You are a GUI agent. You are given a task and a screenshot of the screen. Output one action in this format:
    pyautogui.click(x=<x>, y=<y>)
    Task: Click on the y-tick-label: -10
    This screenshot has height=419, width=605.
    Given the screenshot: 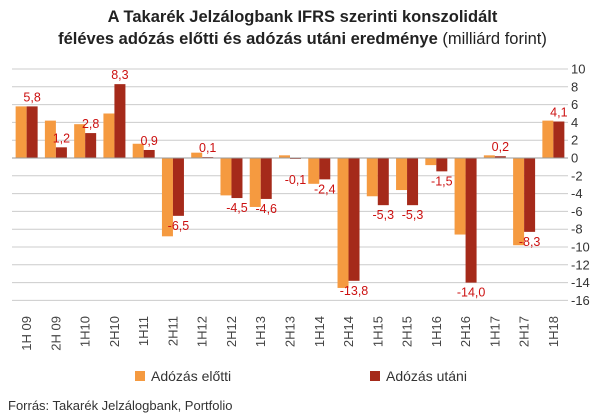 What is the action you would take?
    pyautogui.click(x=580, y=247)
    